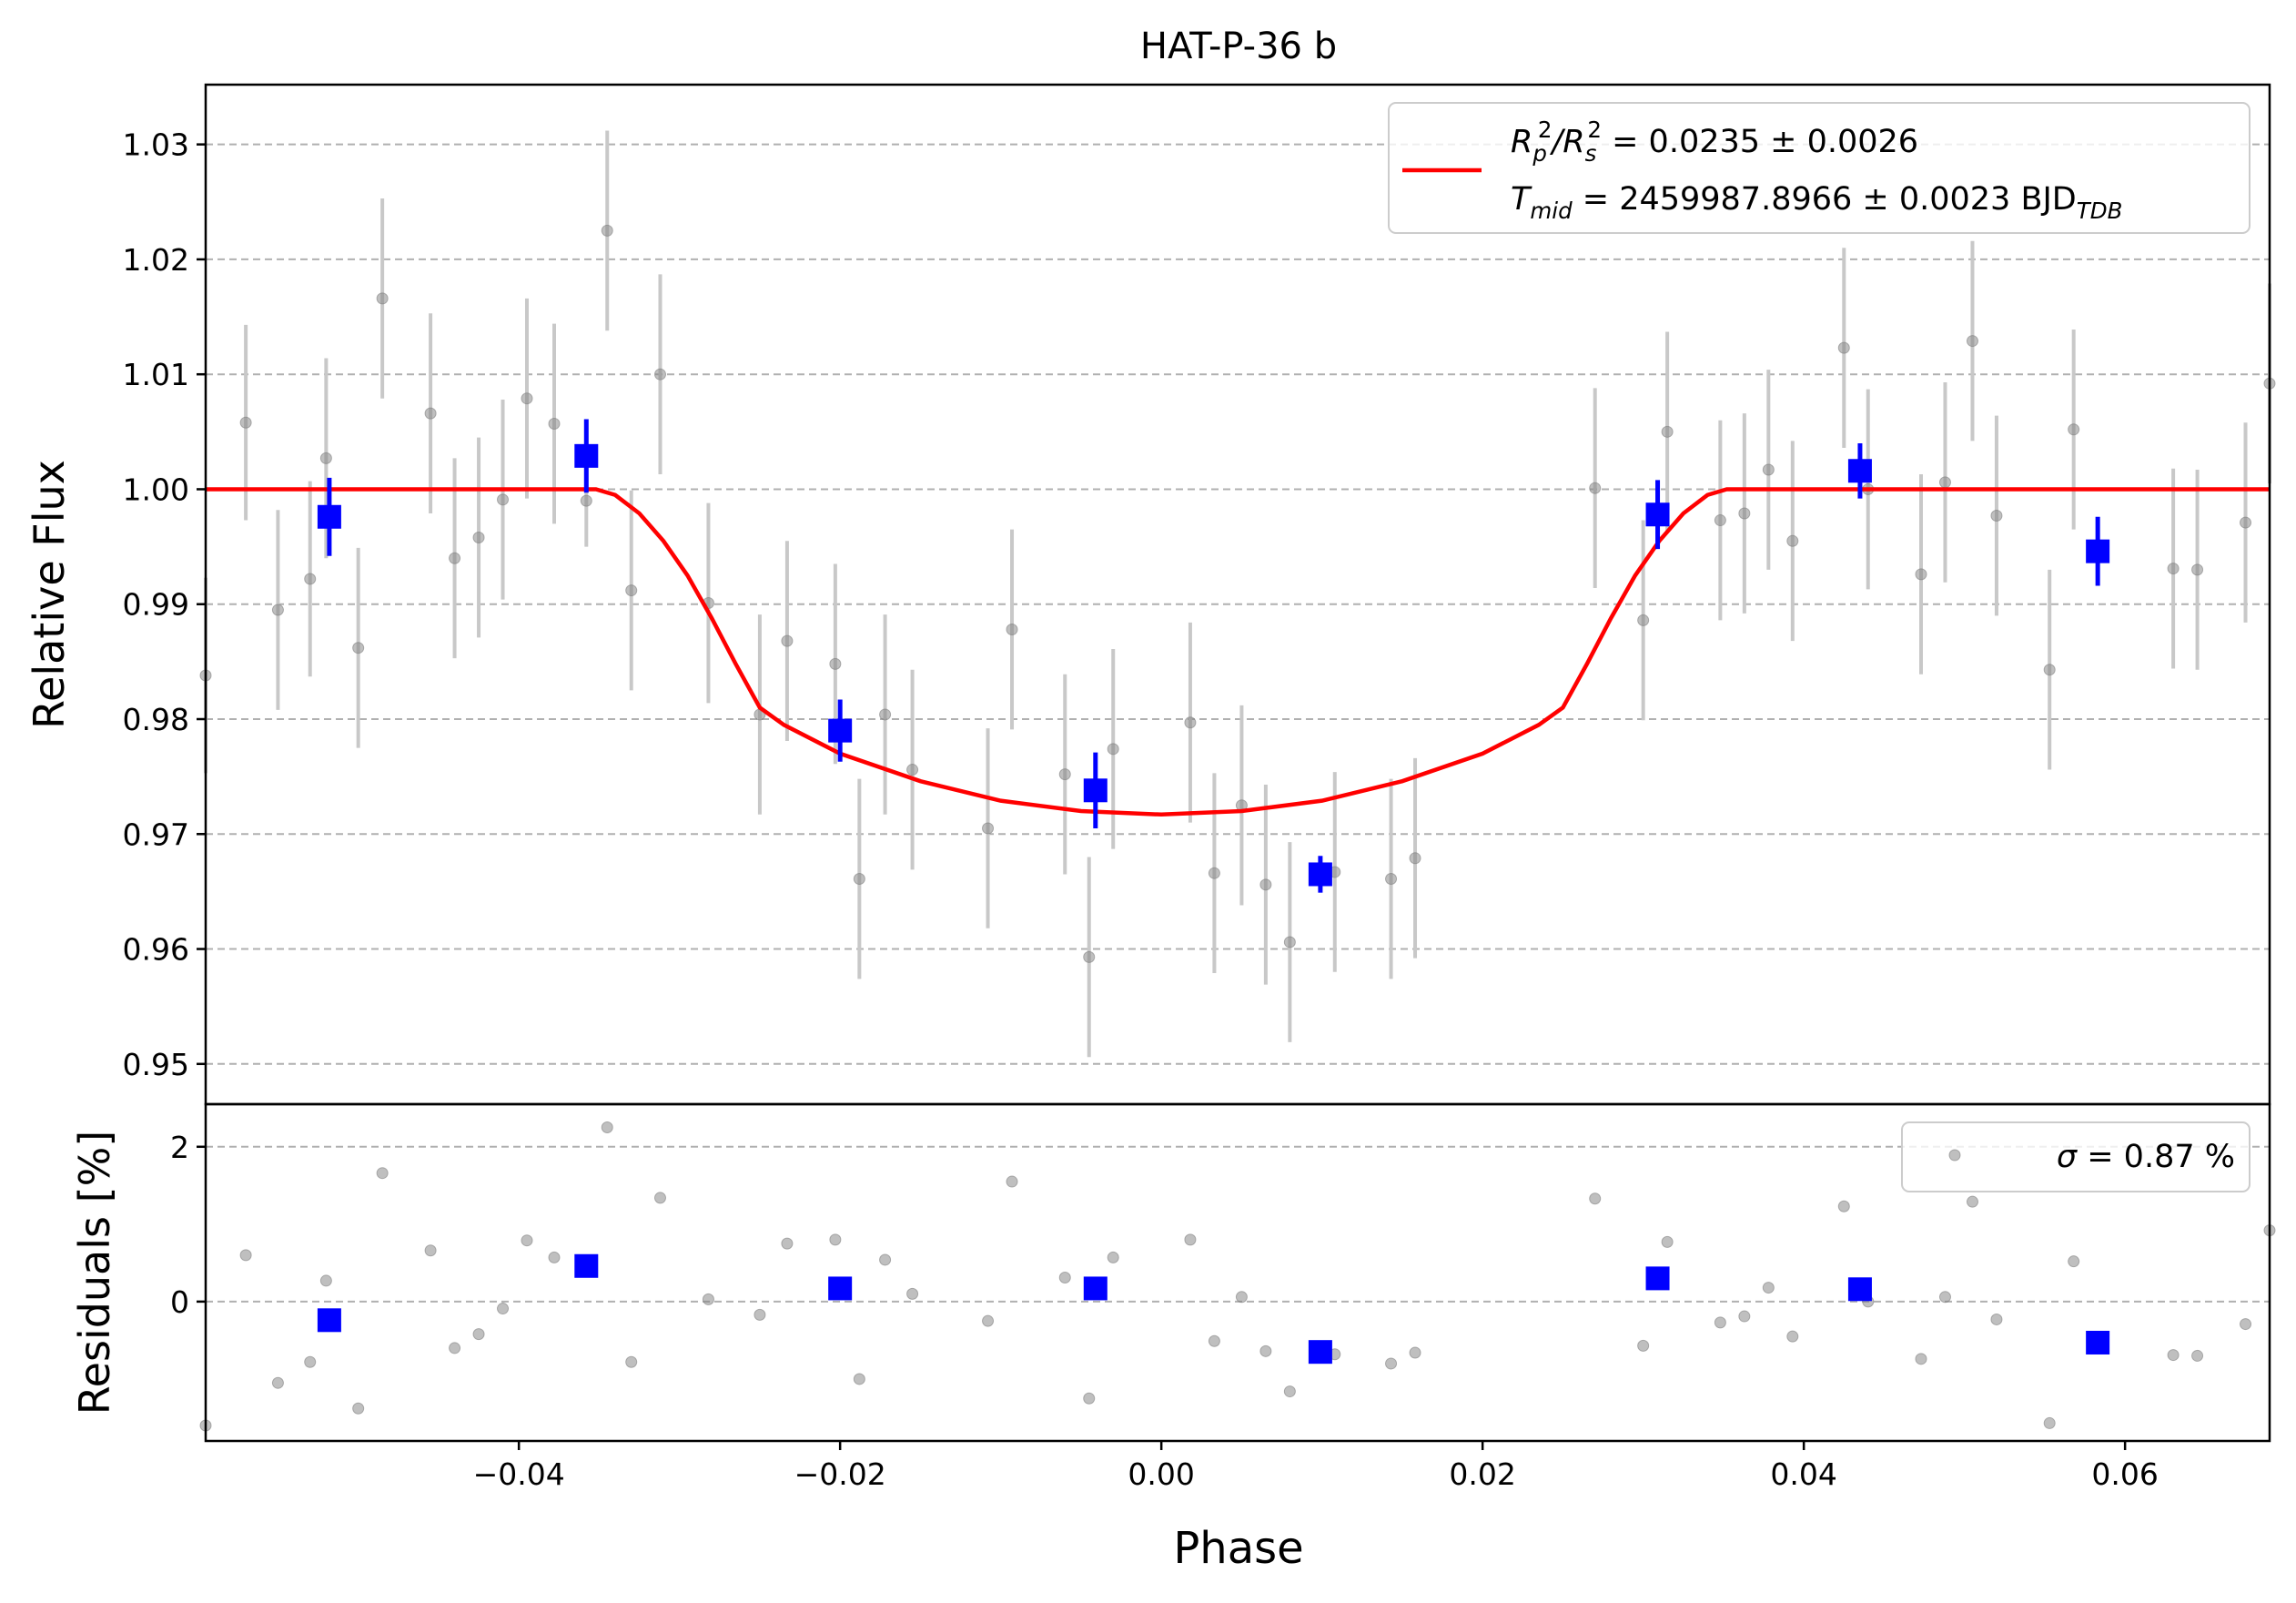 The height and width of the screenshot is (1603, 2296). I want to click on top-y-axis-label: Relative Flux, so click(50, 594).